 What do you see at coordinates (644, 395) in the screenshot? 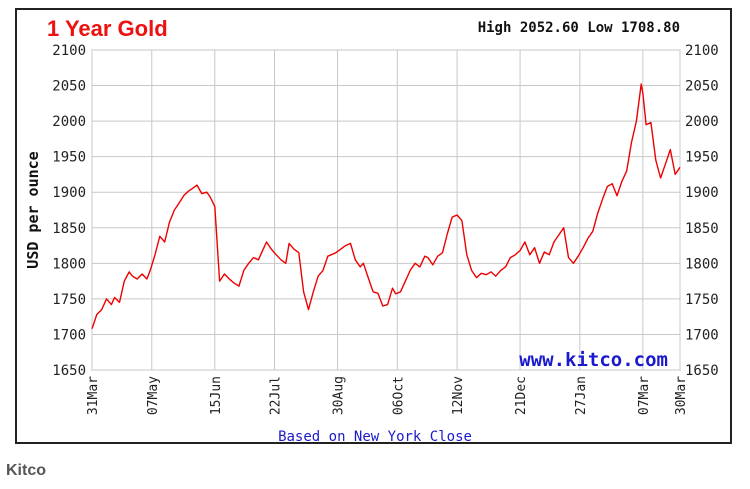
I see `x-tick-label: 07Mar` at bounding box center [644, 395].